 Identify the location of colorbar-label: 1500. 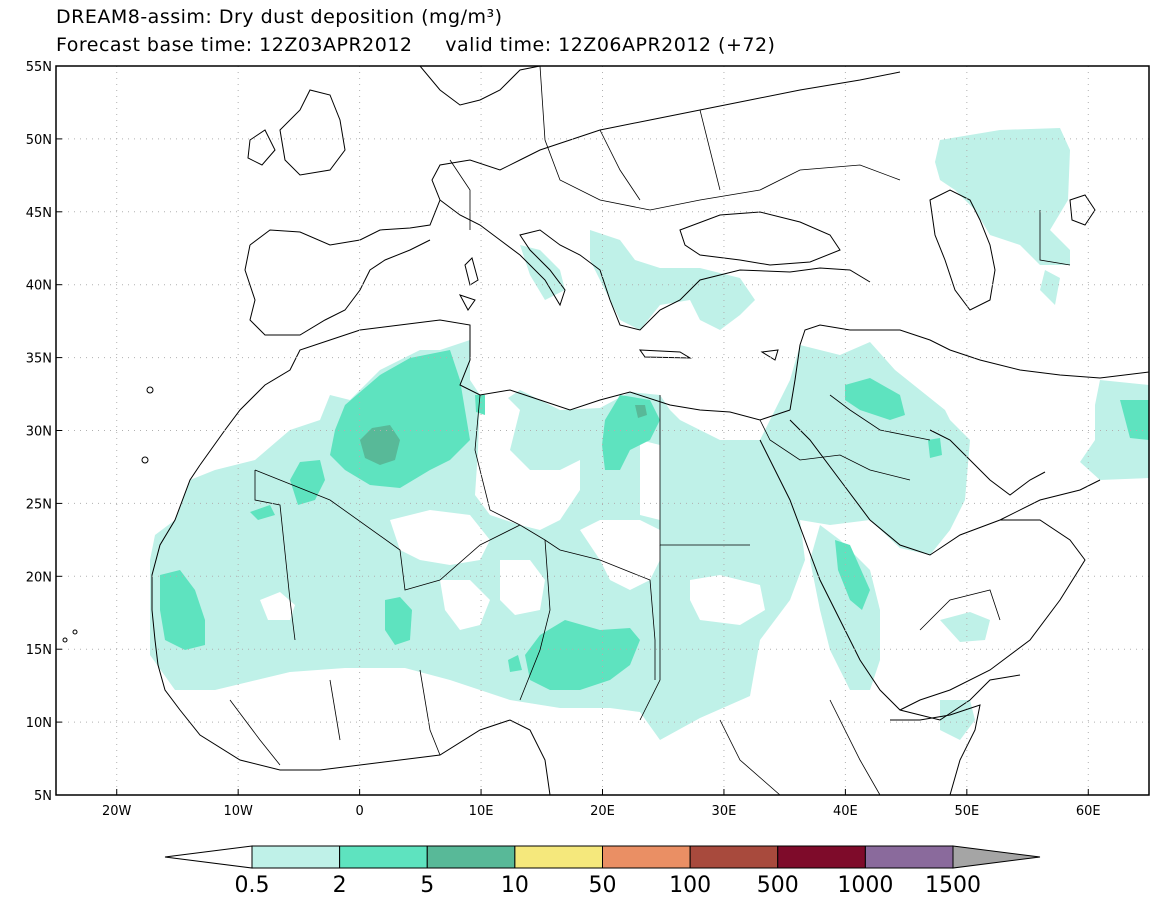
(953, 885).